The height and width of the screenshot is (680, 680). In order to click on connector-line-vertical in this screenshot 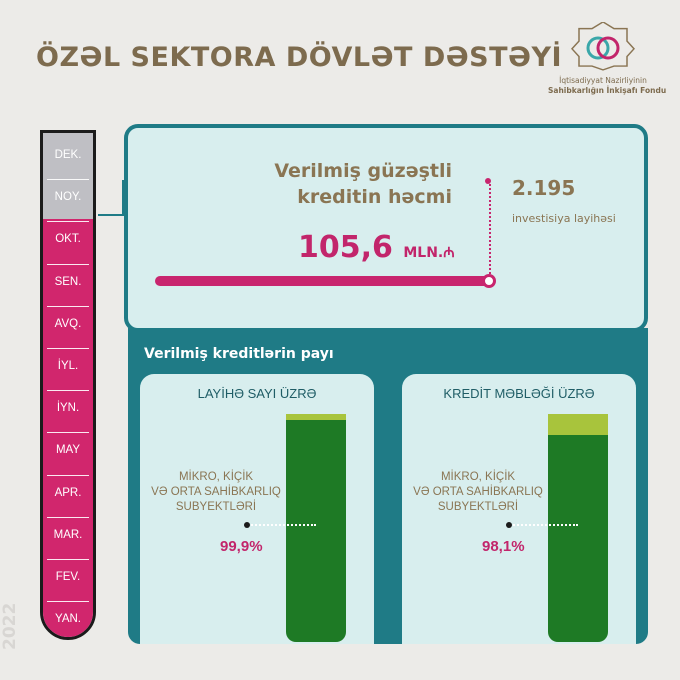, I will do `click(123, 198)`.